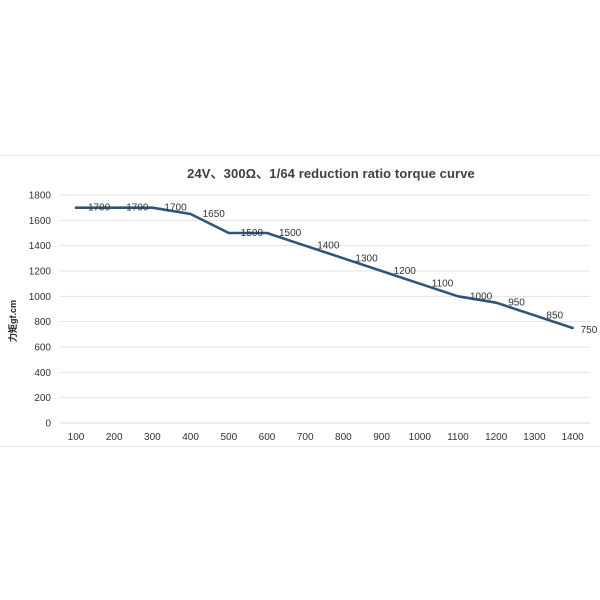  I want to click on y-tick-labels: 0 200 400 600 800 1000 1200 1400 1600 1800, so click(40, 310).